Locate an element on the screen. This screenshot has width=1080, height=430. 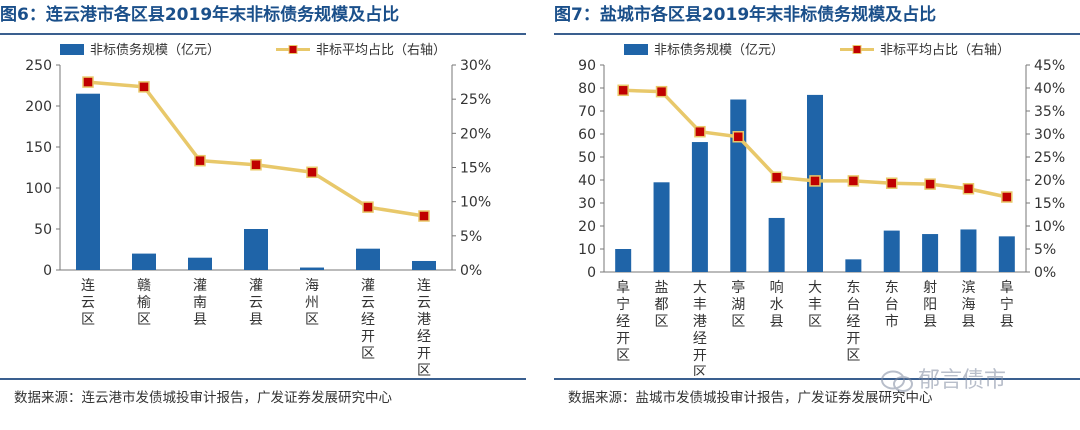
right-top-rule is located at coordinates (817, 34).